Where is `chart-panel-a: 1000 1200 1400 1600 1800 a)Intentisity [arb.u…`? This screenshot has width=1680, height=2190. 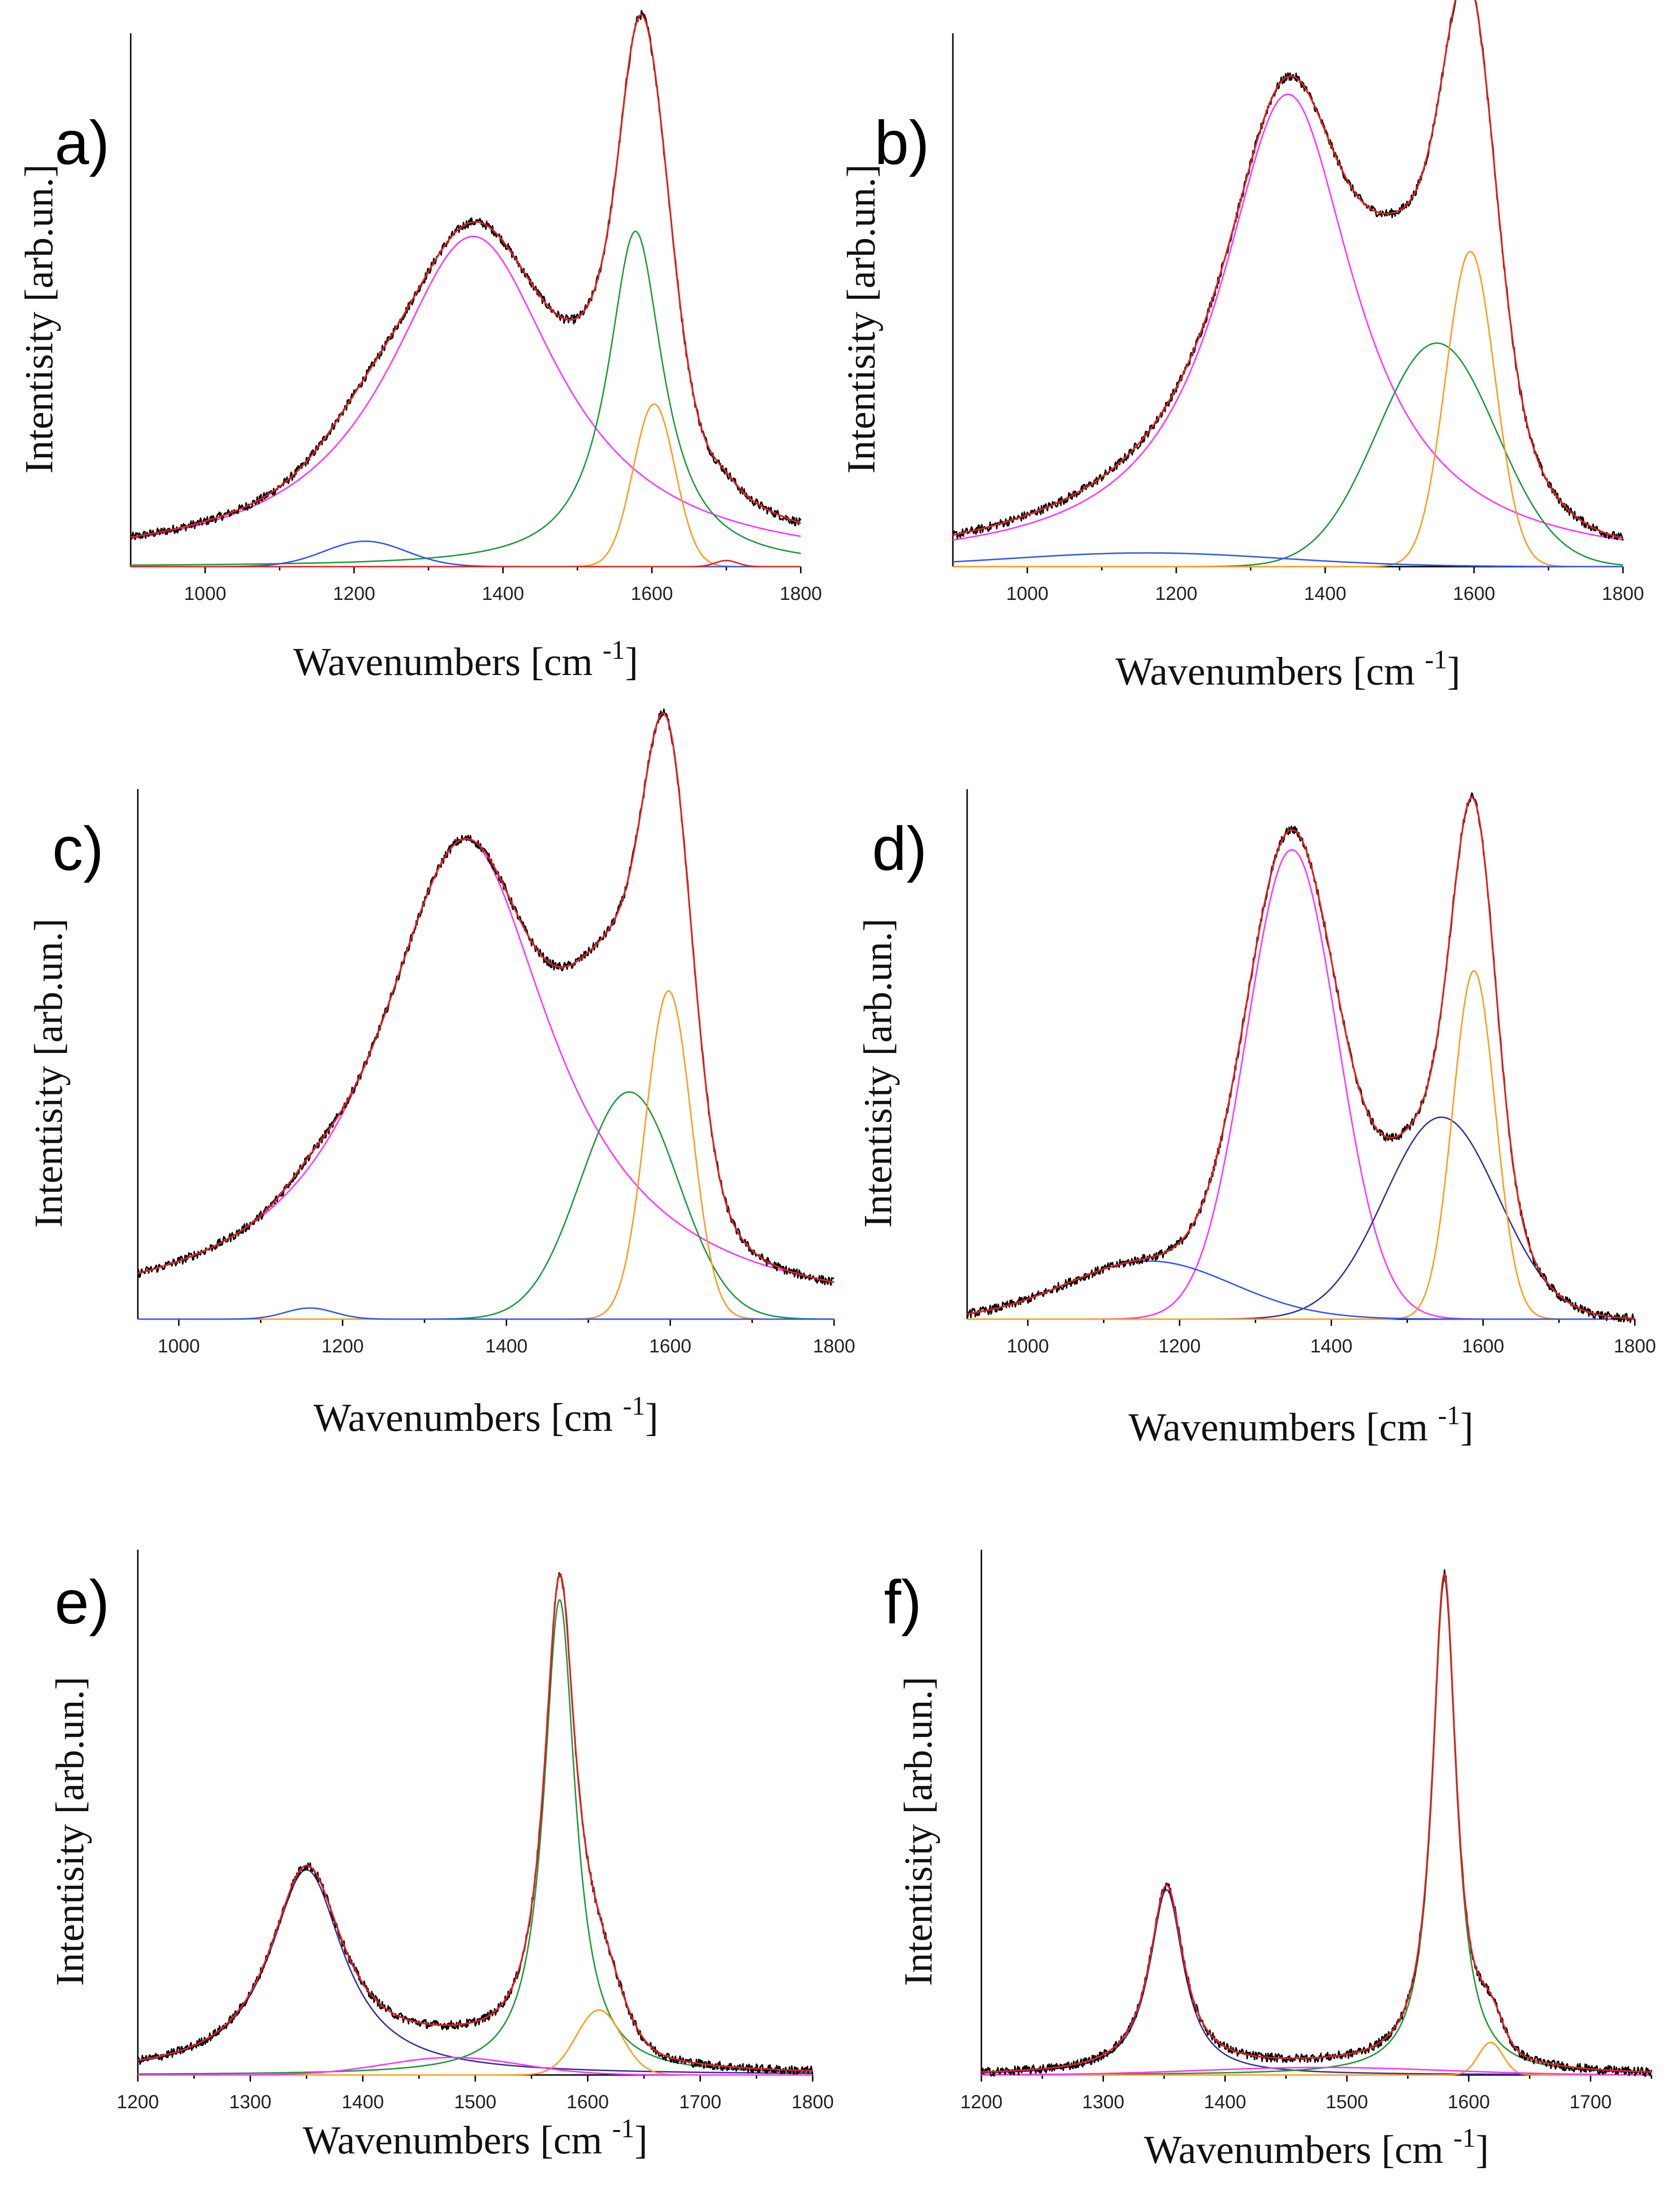 chart-panel-a: 1000 1200 1400 1600 1800 a)Intentisity [arb.u… is located at coordinates (419, 347).